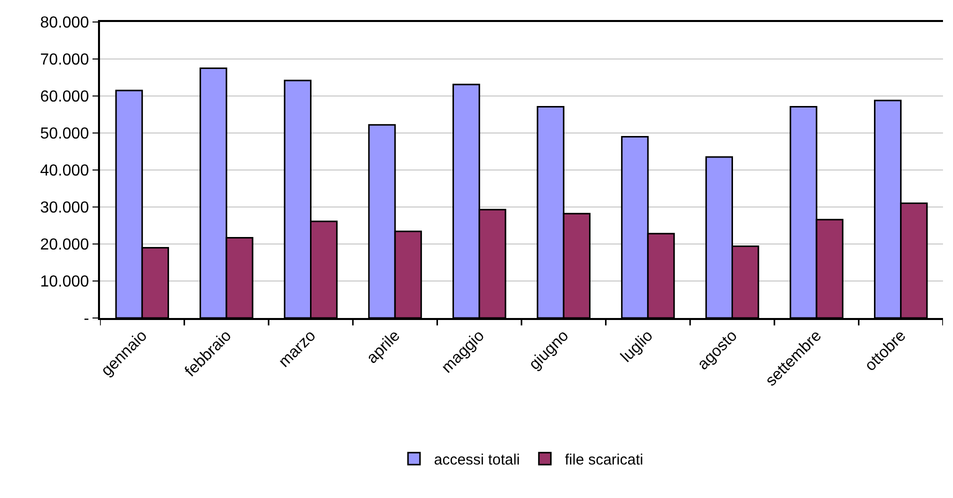  I want to click on y-tick-label: 10.000, so click(65, 282).